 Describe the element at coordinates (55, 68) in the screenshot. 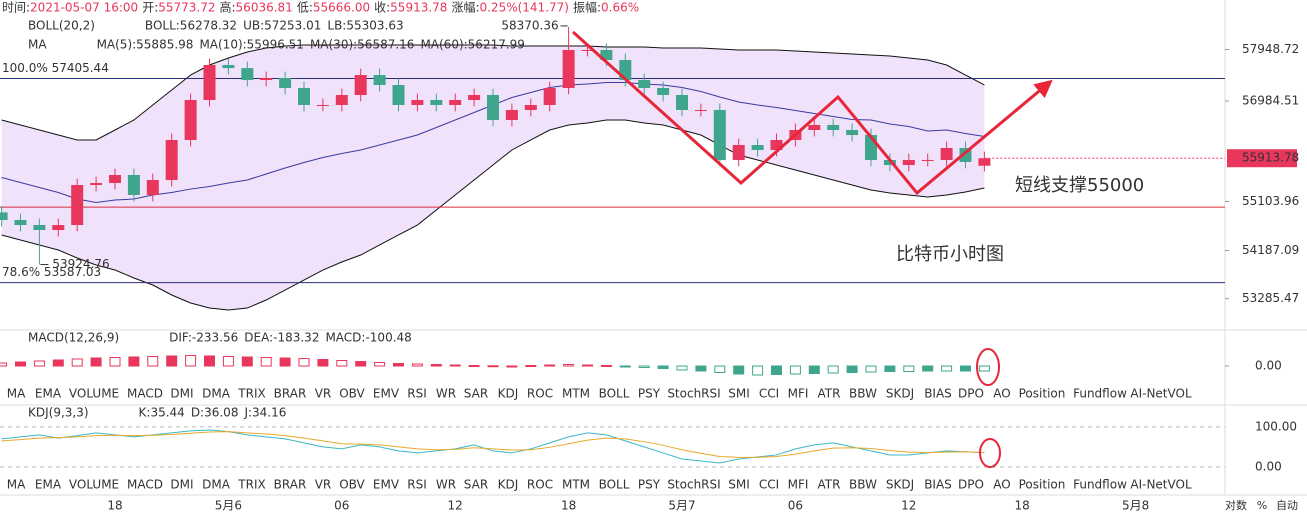

I see `fib-level-label: 100.0% 57405.44` at that location.